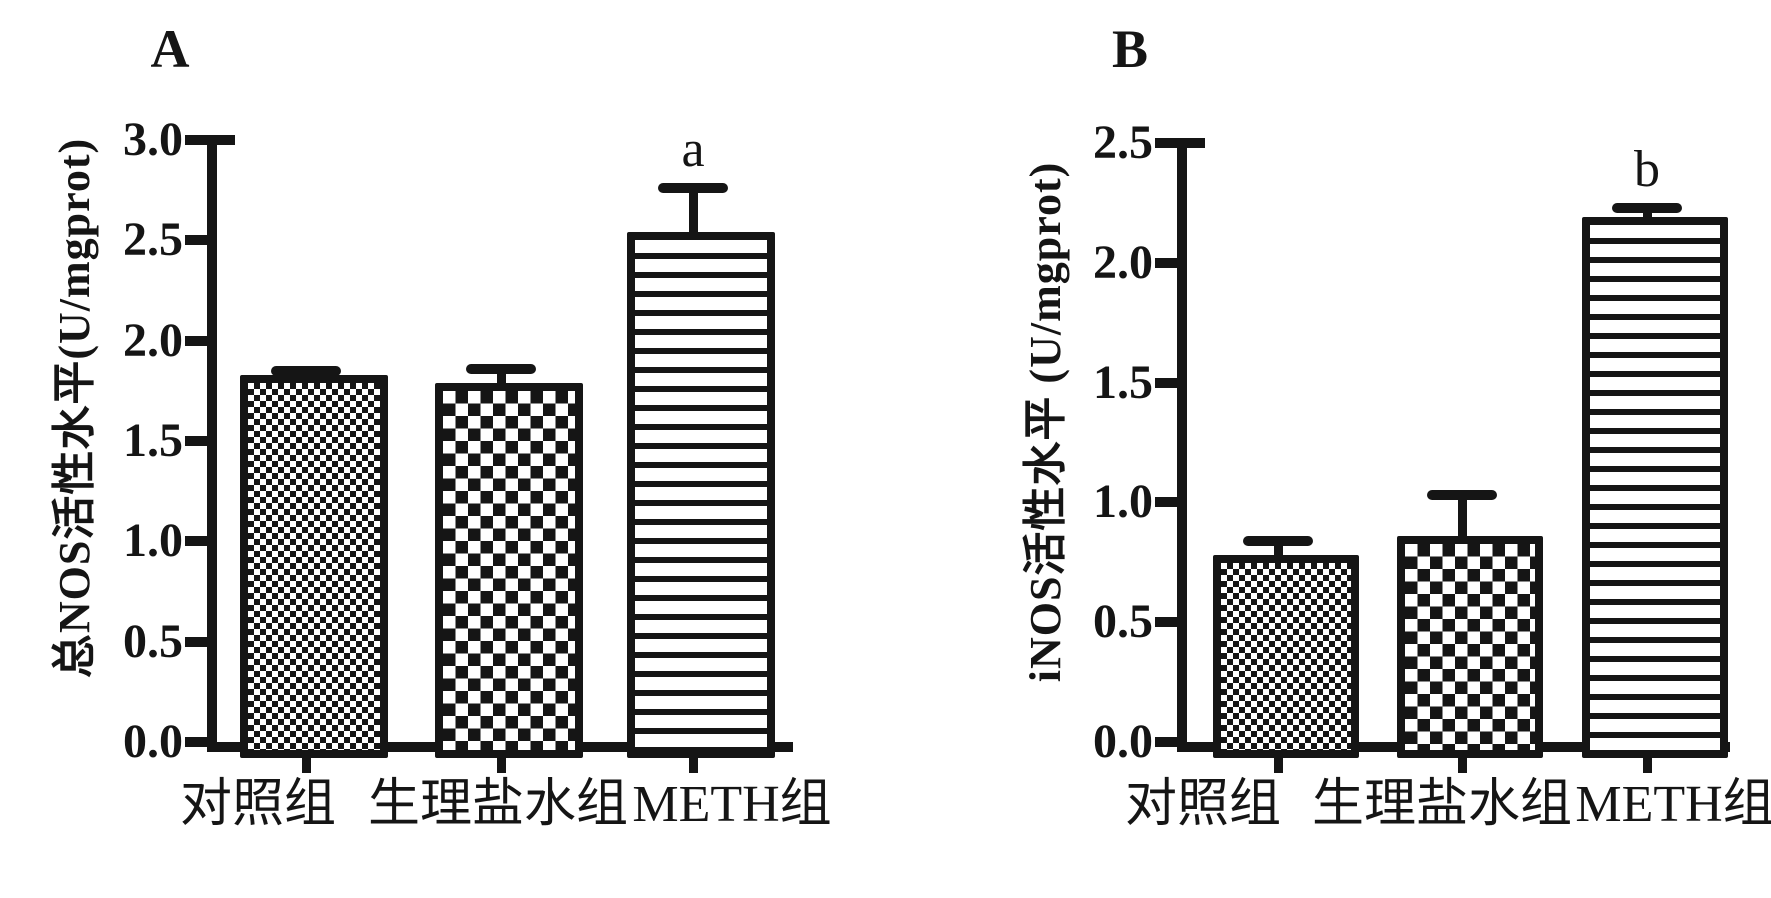 This screenshot has width=1771, height=898. Describe the element at coordinates (258, 804) in the screenshot. I see `panel-a-category-label-0: 对照组` at that location.